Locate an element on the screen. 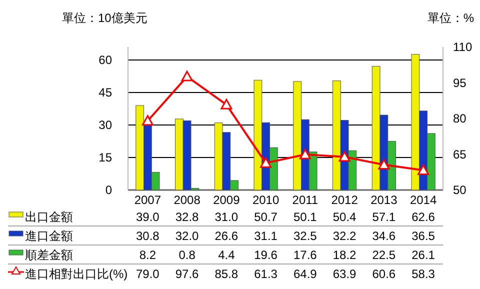 Image resolution: width=480 pixels, height=289 pixels. legend-label: 出口金額 is located at coordinates (49, 217).